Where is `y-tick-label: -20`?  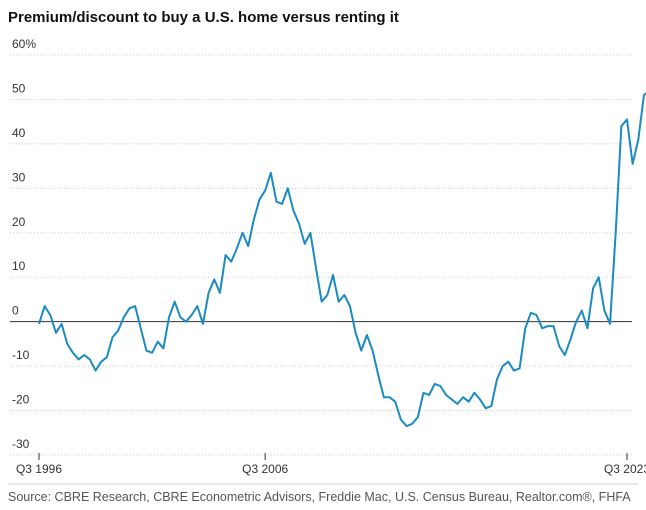 y-tick-label: -20 is located at coordinates (21, 400).